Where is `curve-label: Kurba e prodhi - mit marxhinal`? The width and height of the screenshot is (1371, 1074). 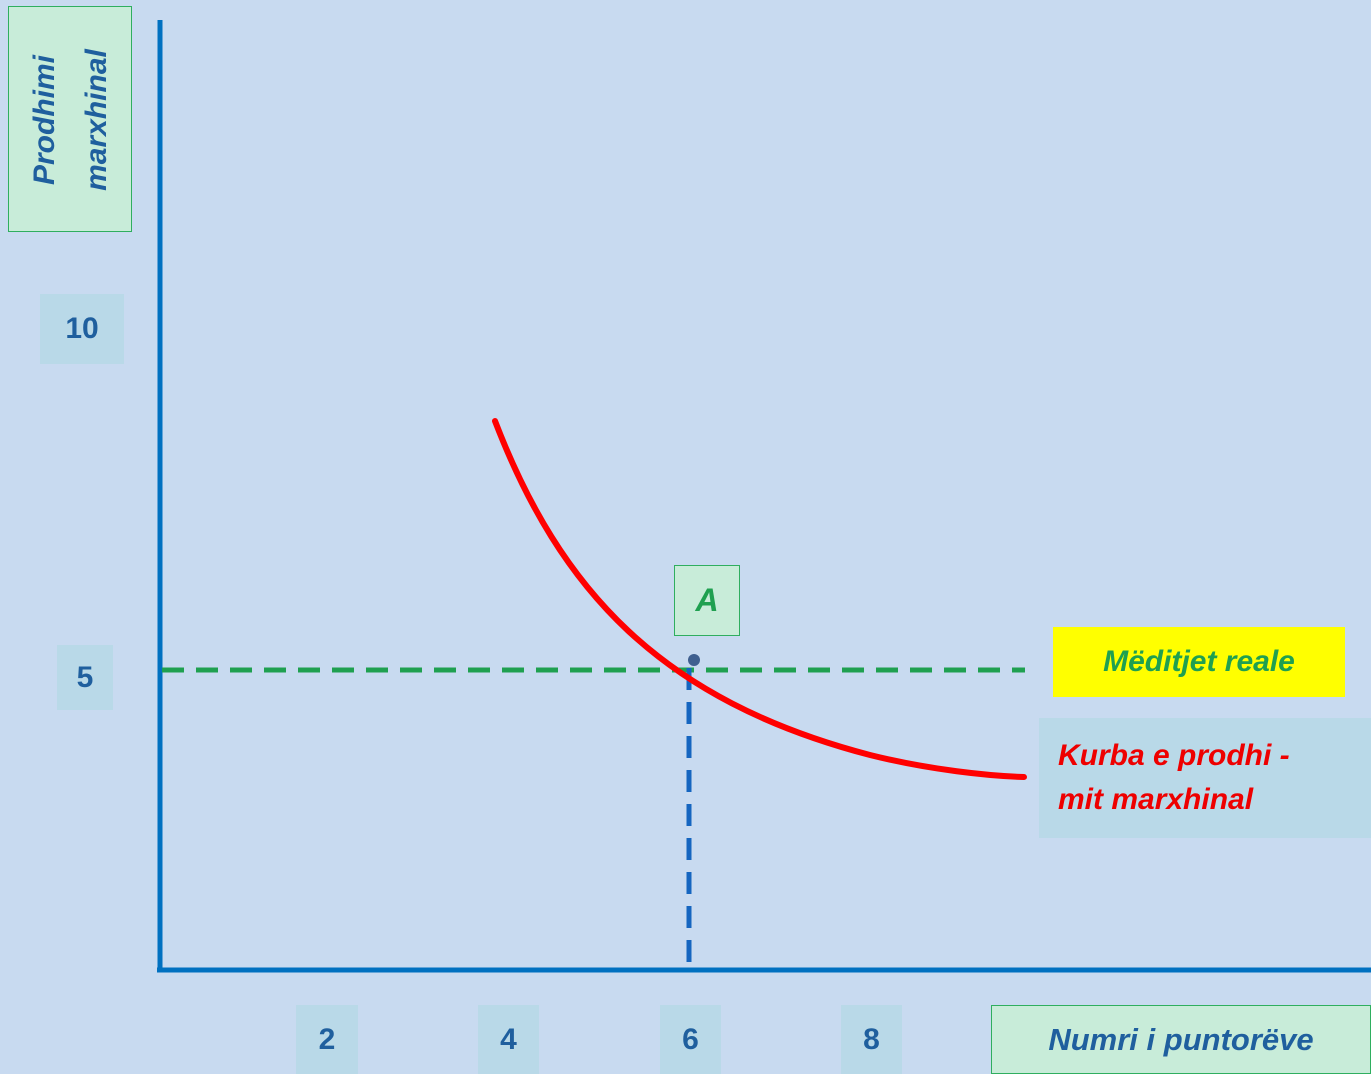 curve-label: Kurba e prodhi - mit marxhinal is located at coordinates (1205, 778).